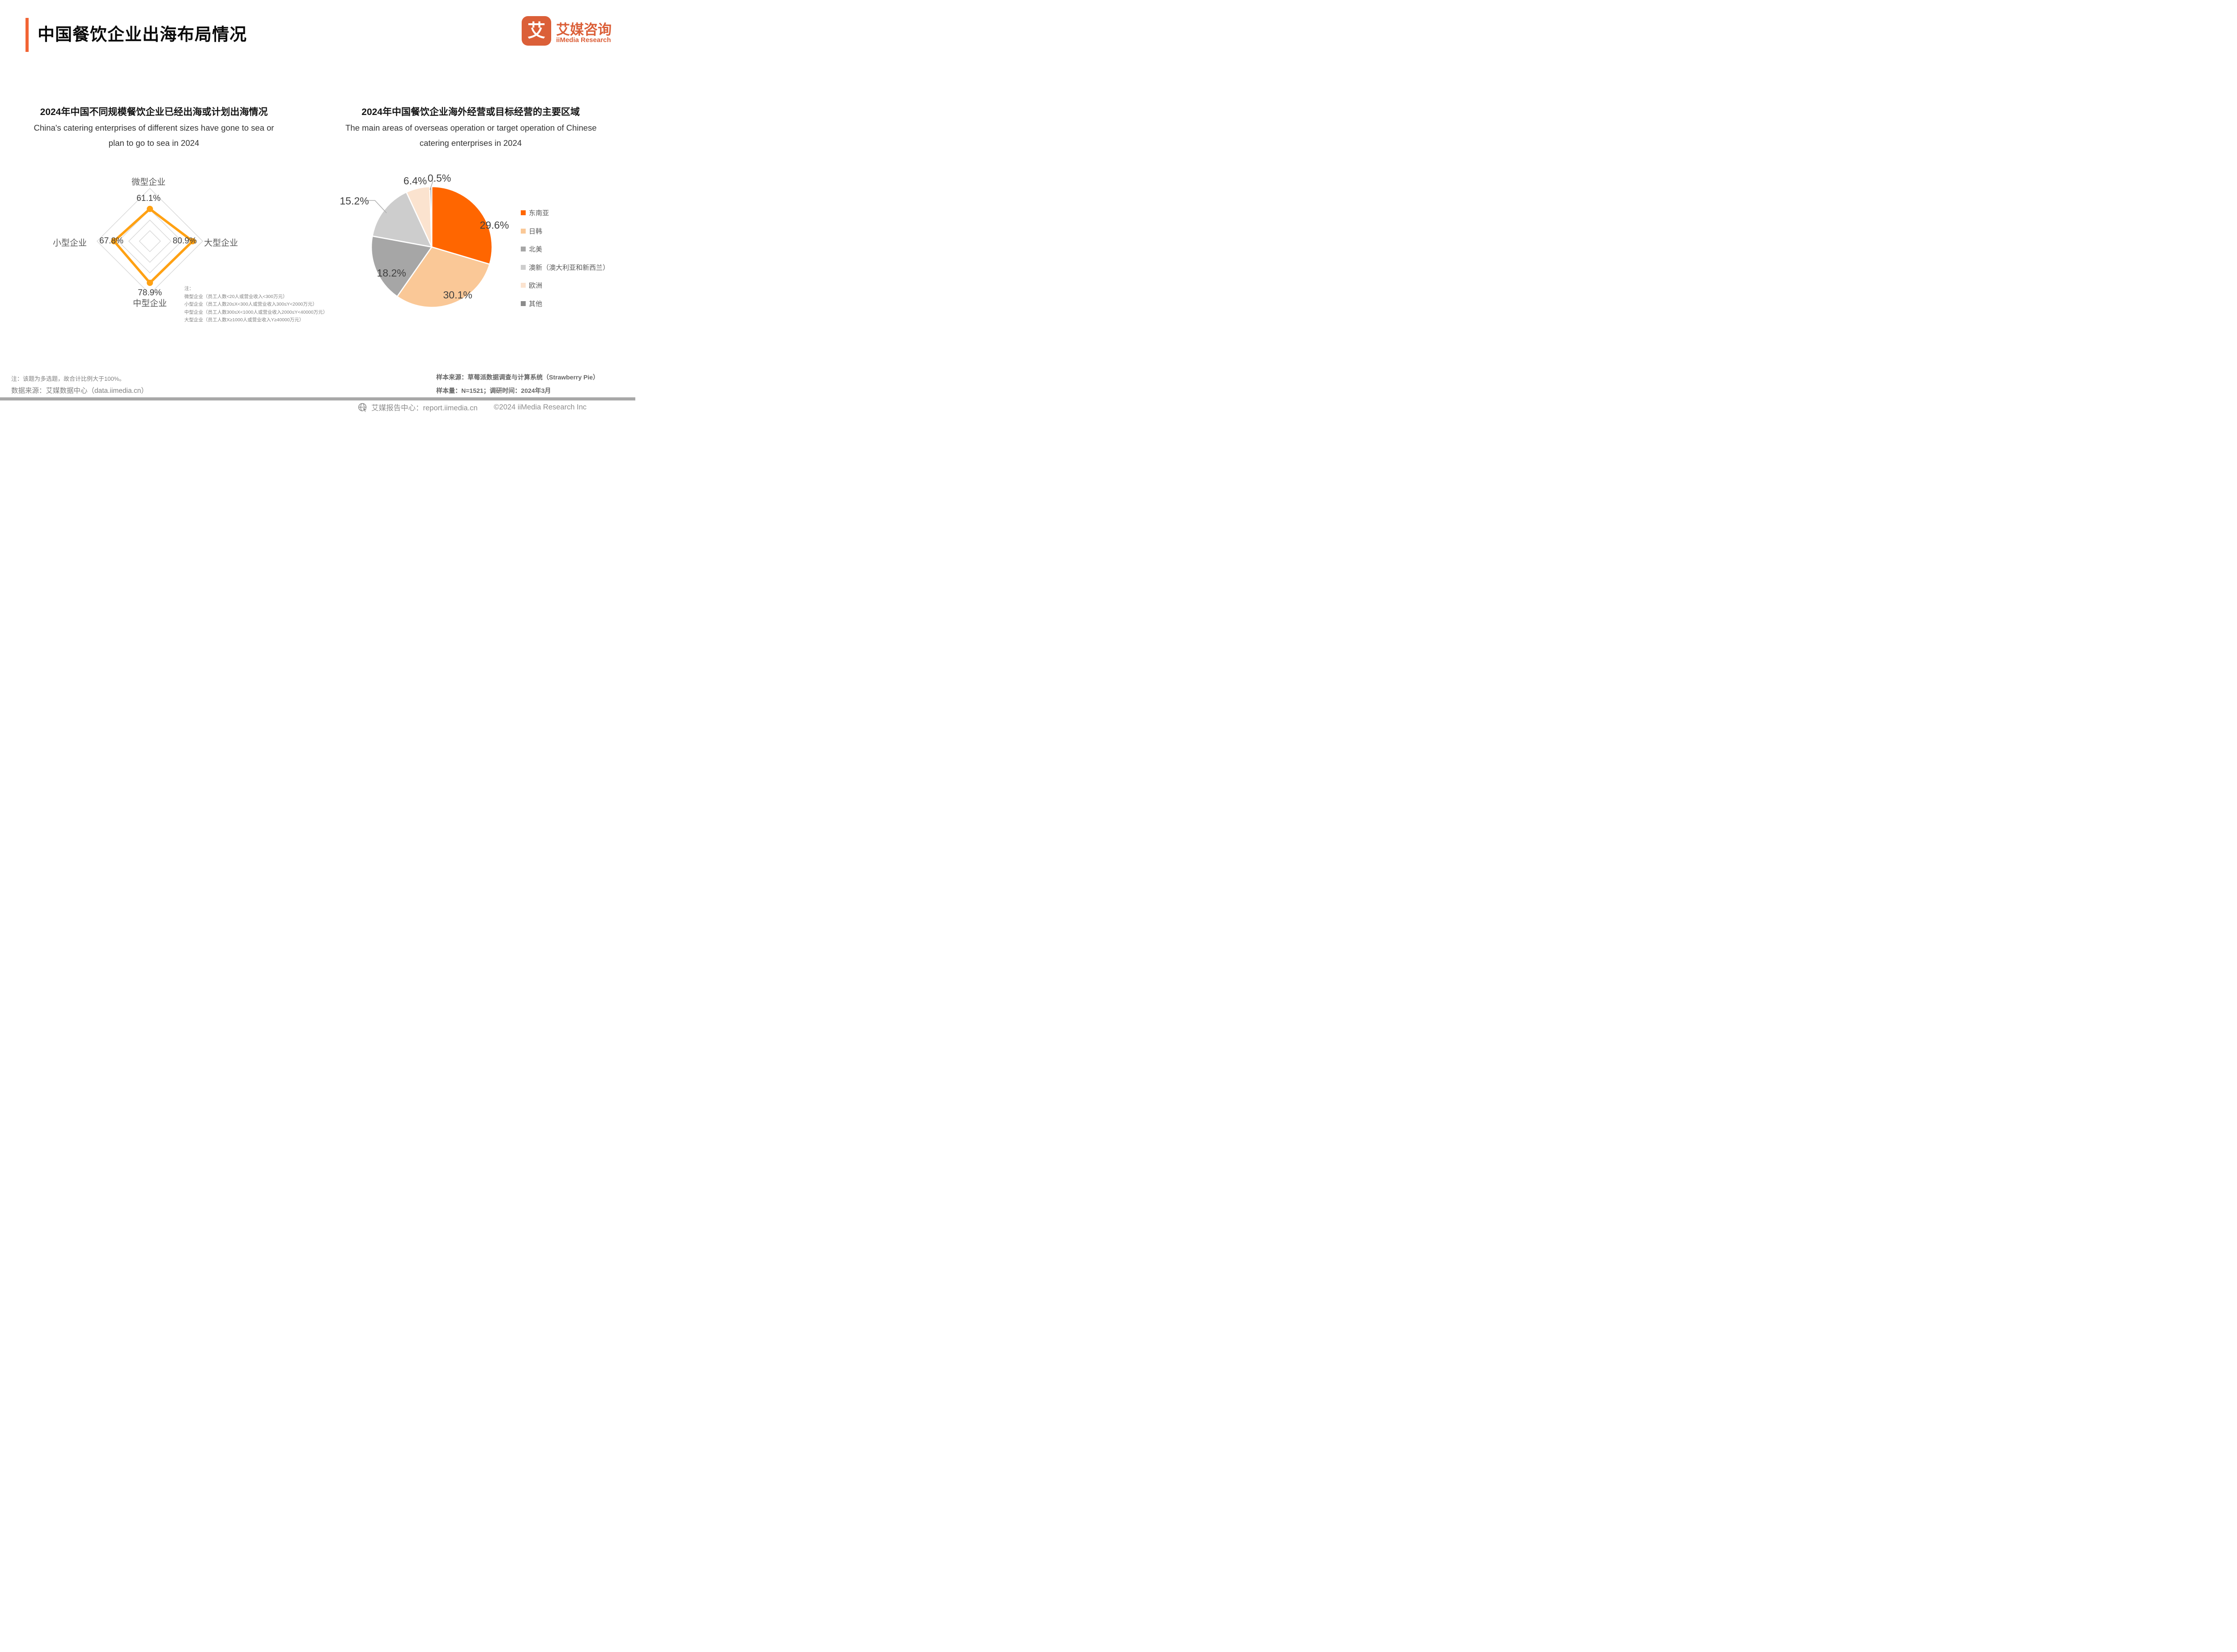 Image resolution: width=2237 pixels, height=1652 pixels. I want to click on leader-line-other, so click(432, 185).